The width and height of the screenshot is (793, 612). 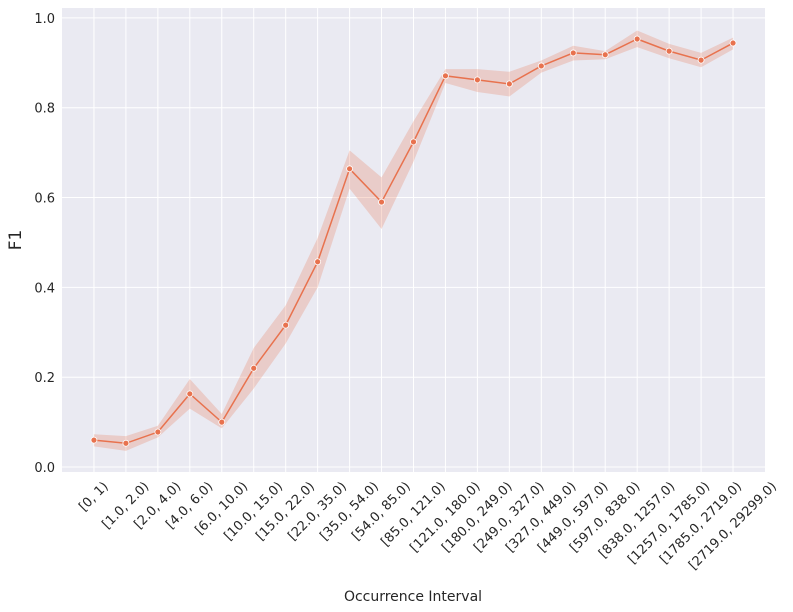 I want to click on y-tick-label: 0.2, so click(x=44, y=378).